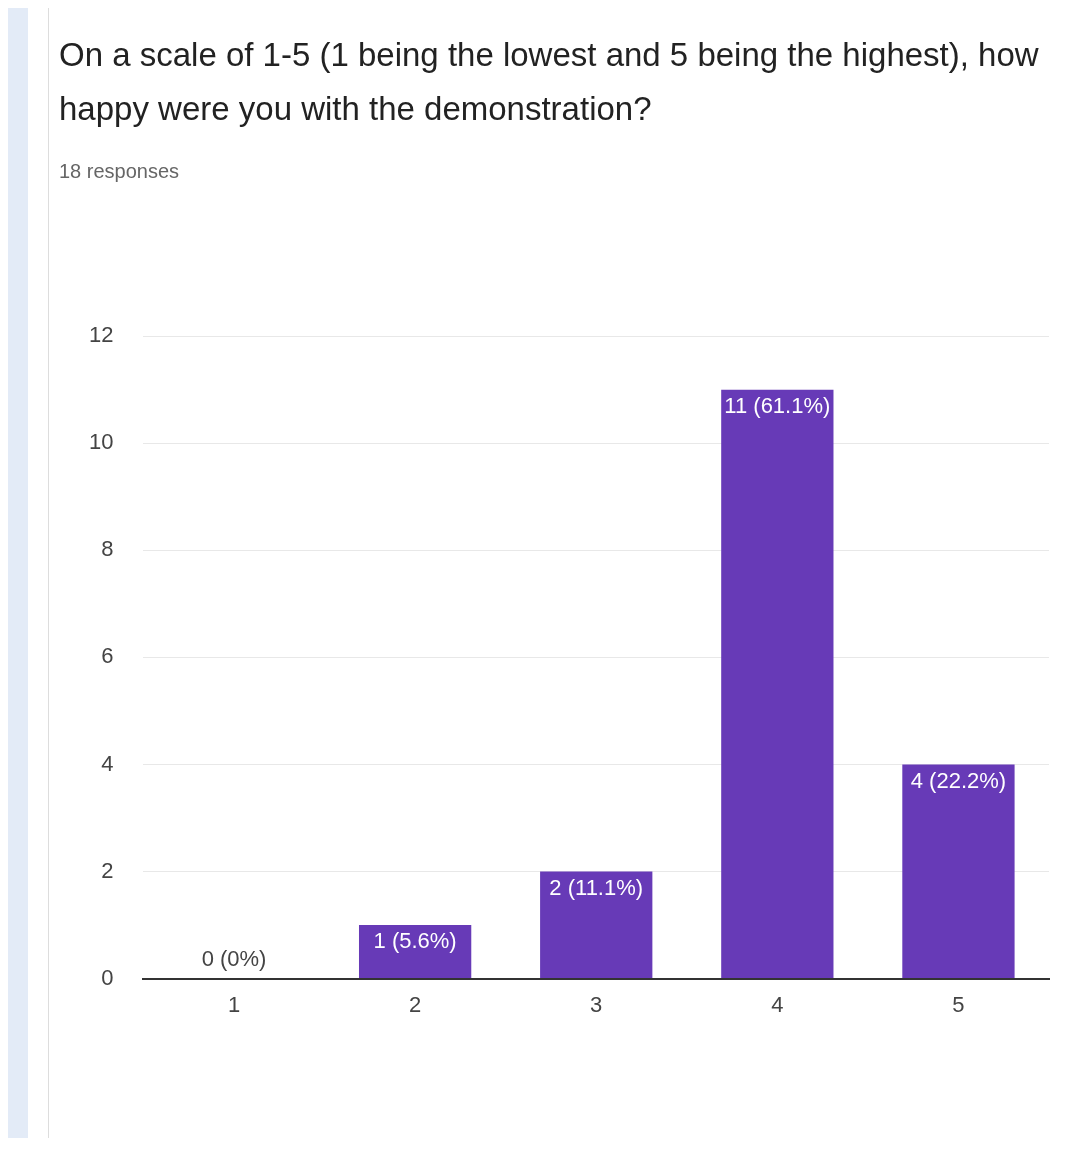  Describe the element at coordinates (107, 870) in the screenshot. I see `y-tick-label: 2` at that location.